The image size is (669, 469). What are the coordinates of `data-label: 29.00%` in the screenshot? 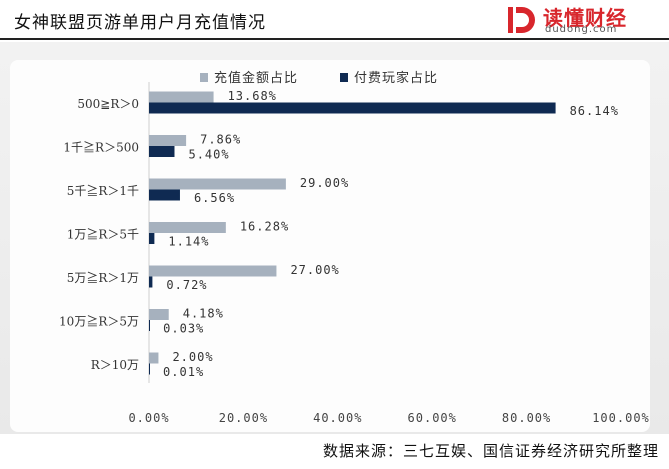 It's located at (324, 183).